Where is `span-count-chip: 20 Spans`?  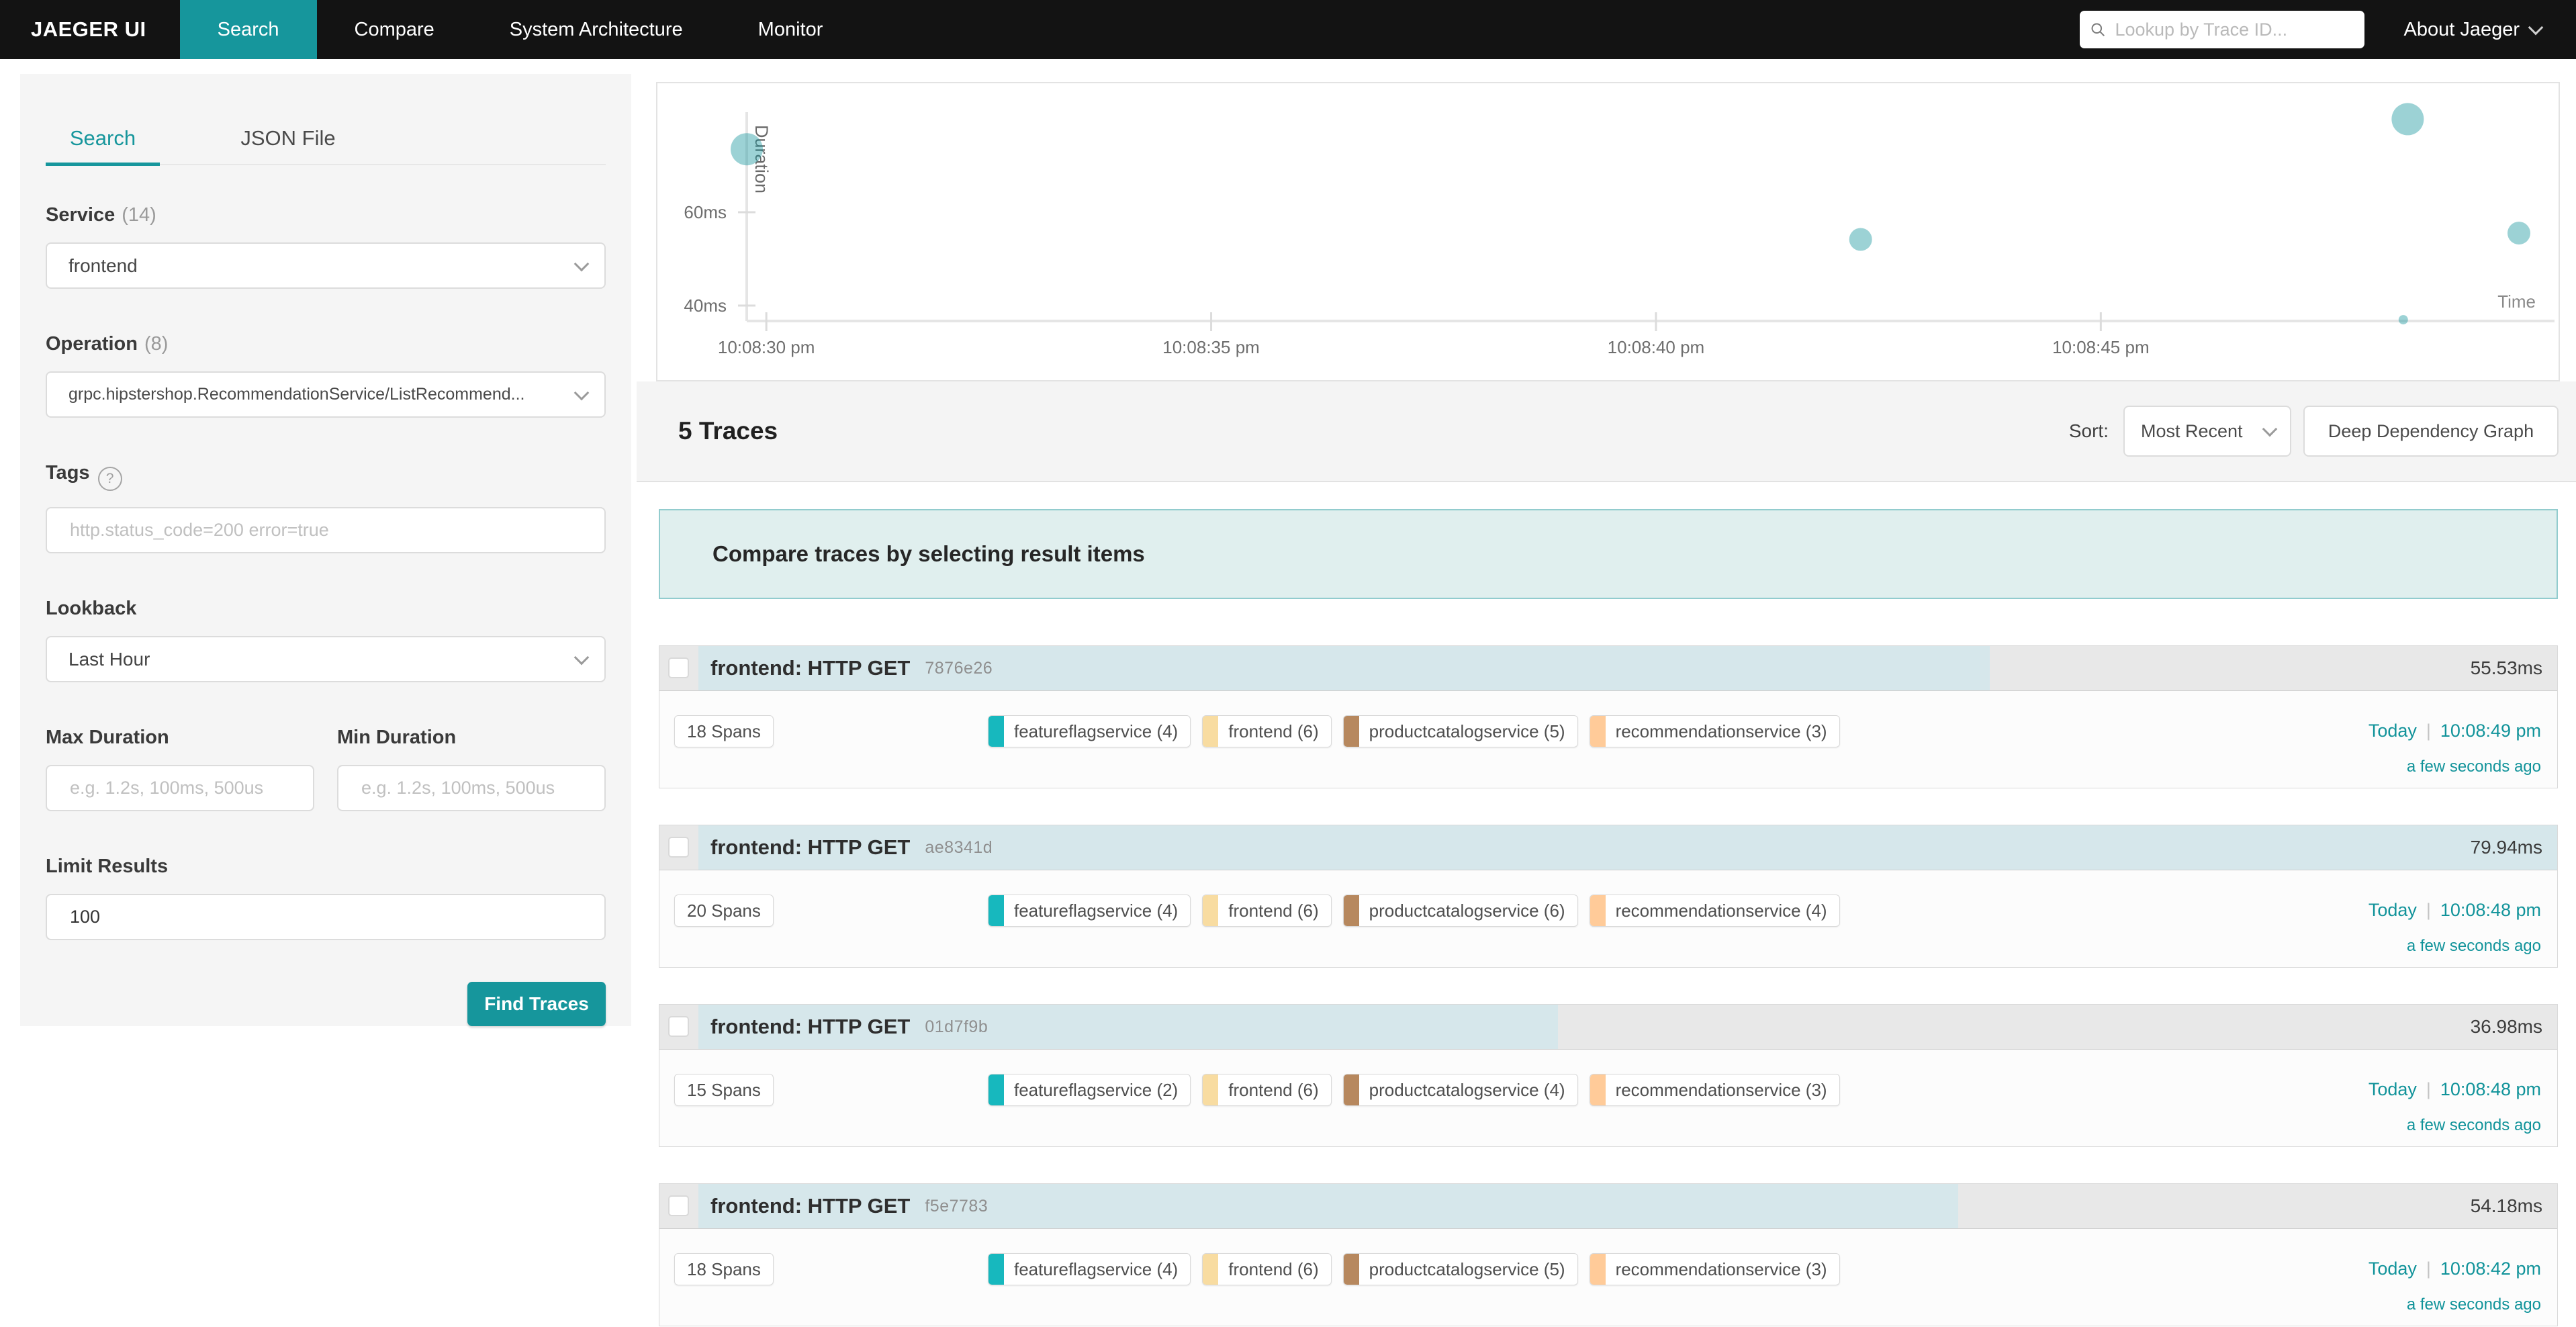
span-count-chip: 20 Spans is located at coordinates (724, 911).